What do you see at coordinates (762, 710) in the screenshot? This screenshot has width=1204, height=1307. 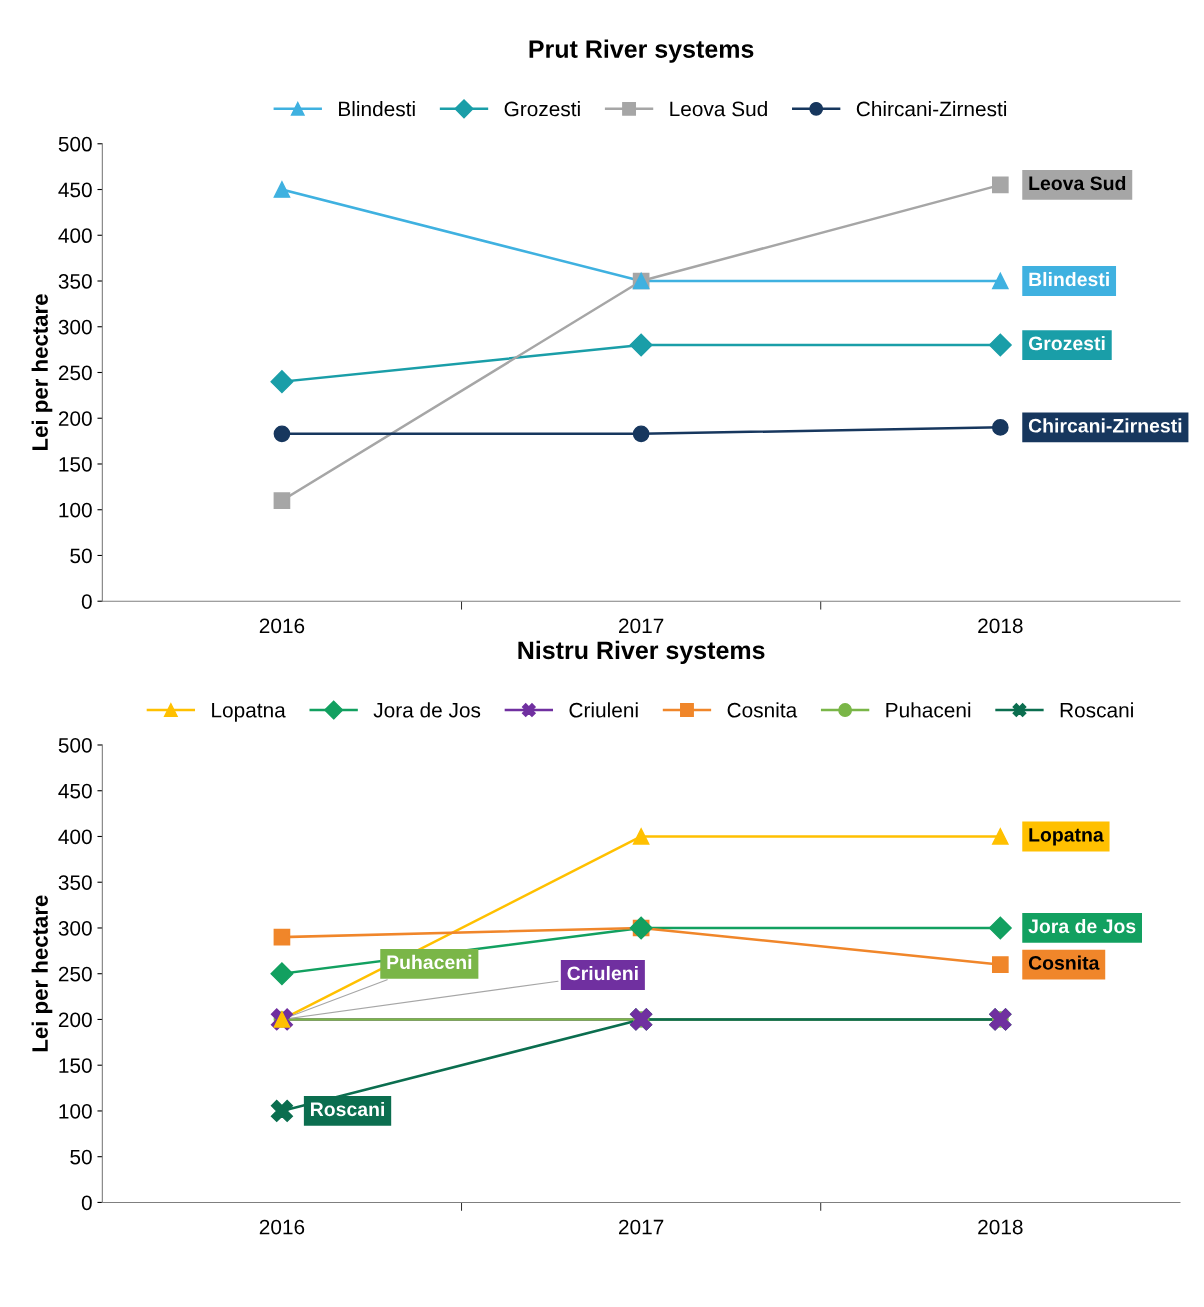 I see `legend-label: Cosnita` at bounding box center [762, 710].